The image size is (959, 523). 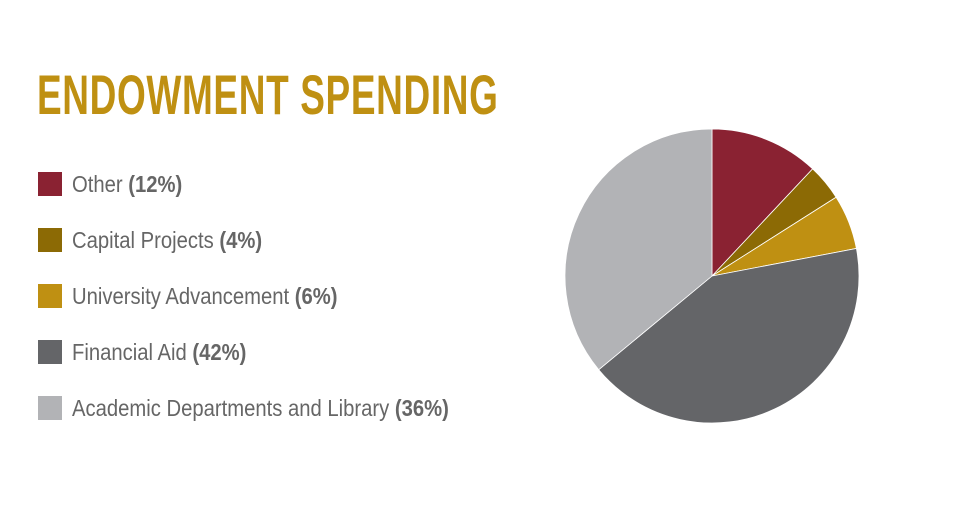 I want to click on legend-percent: (4%), so click(x=241, y=239).